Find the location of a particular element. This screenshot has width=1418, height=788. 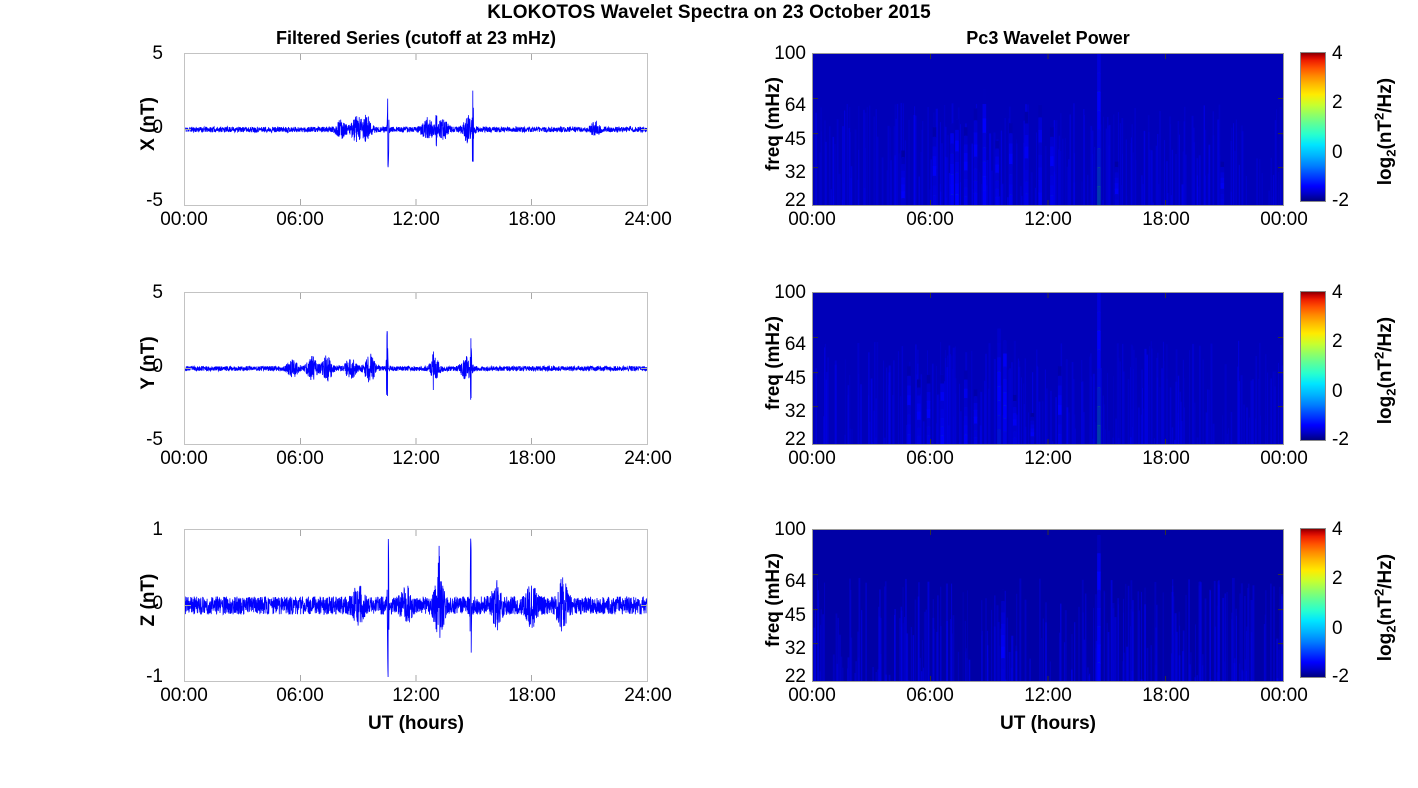

xtick-spec-x-4: 00:00 is located at coordinates (1284, 219).